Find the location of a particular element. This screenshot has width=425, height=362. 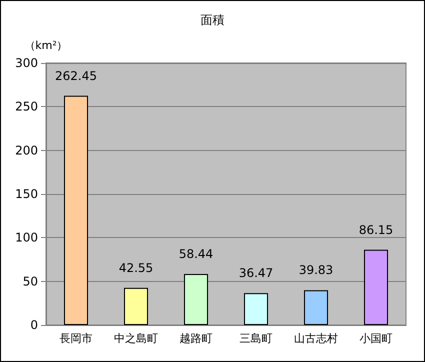

data-label: 58.44 is located at coordinates (196, 253).